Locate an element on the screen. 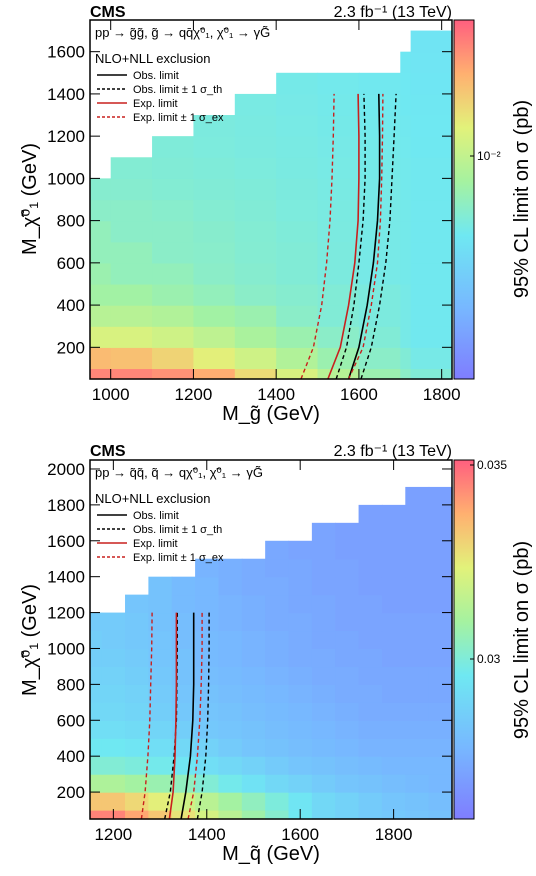  y-tick-label: 1400 is located at coordinates (66, 577).